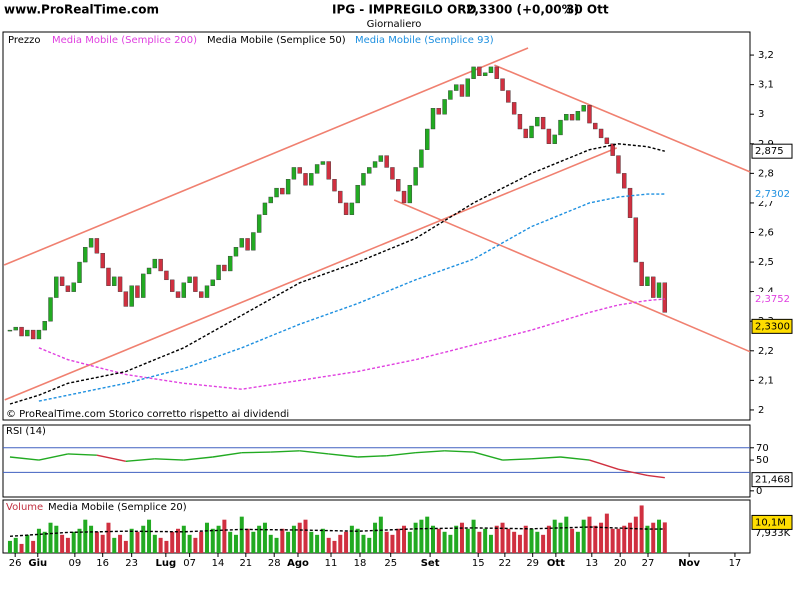 The width and height of the screenshot is (800, 600). Describe the element at coordinates (762, 460) in the screenshot. I see `y-tick-label: 50` at that location.